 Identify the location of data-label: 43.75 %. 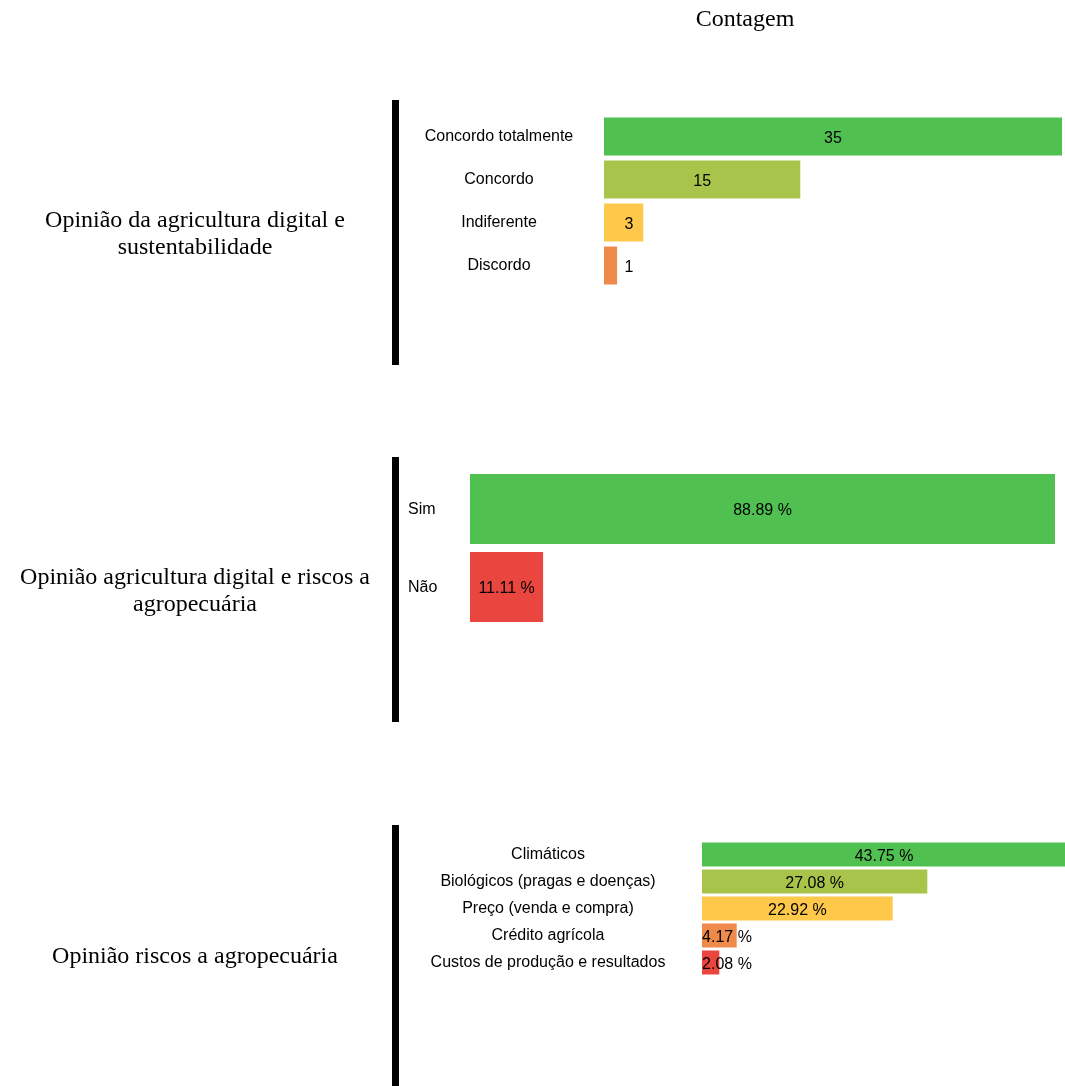
(884, 855).